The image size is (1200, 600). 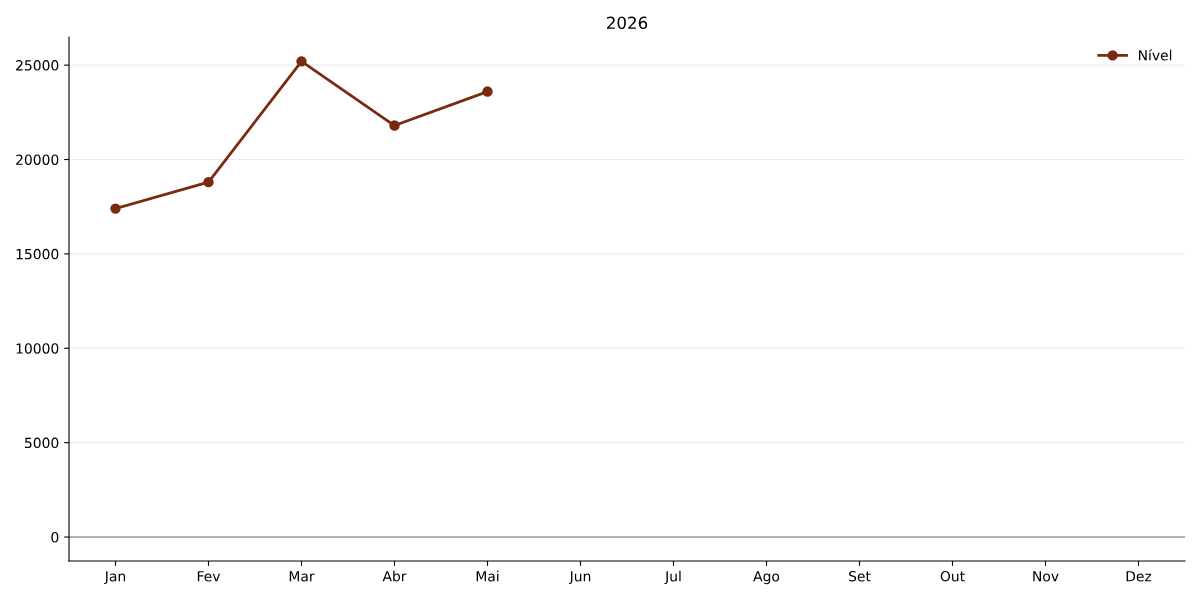 I want to click on x-tick-label: Mar, so click(x=302, y=576).